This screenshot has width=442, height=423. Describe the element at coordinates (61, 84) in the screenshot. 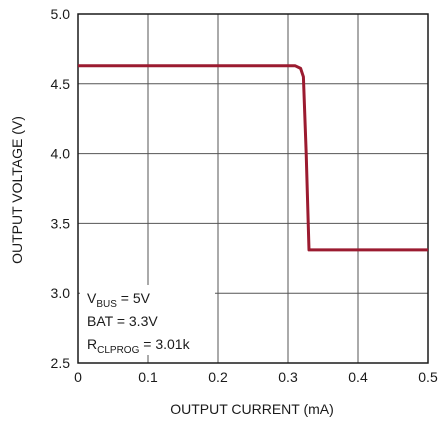

I see `y-tick-label: 4.5` at that location.